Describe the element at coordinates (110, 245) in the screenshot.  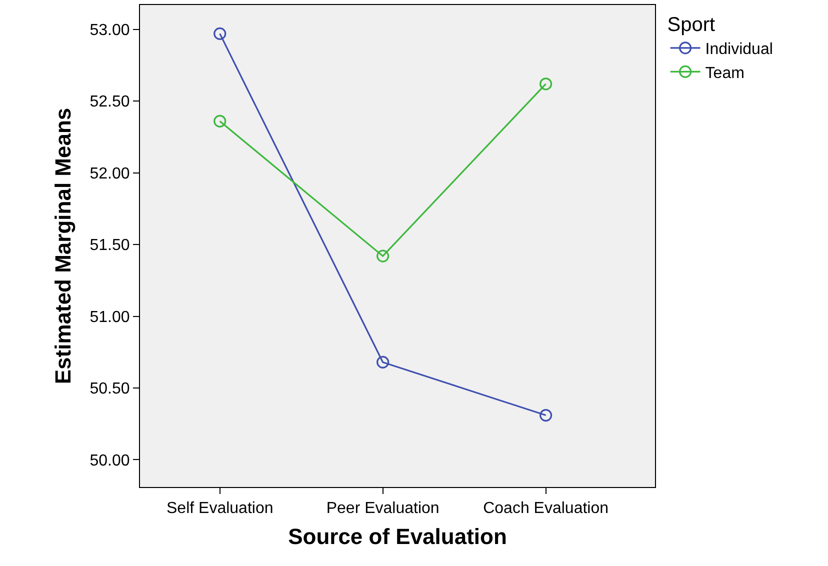
I see `y-tick-label: 51.50` at that location.